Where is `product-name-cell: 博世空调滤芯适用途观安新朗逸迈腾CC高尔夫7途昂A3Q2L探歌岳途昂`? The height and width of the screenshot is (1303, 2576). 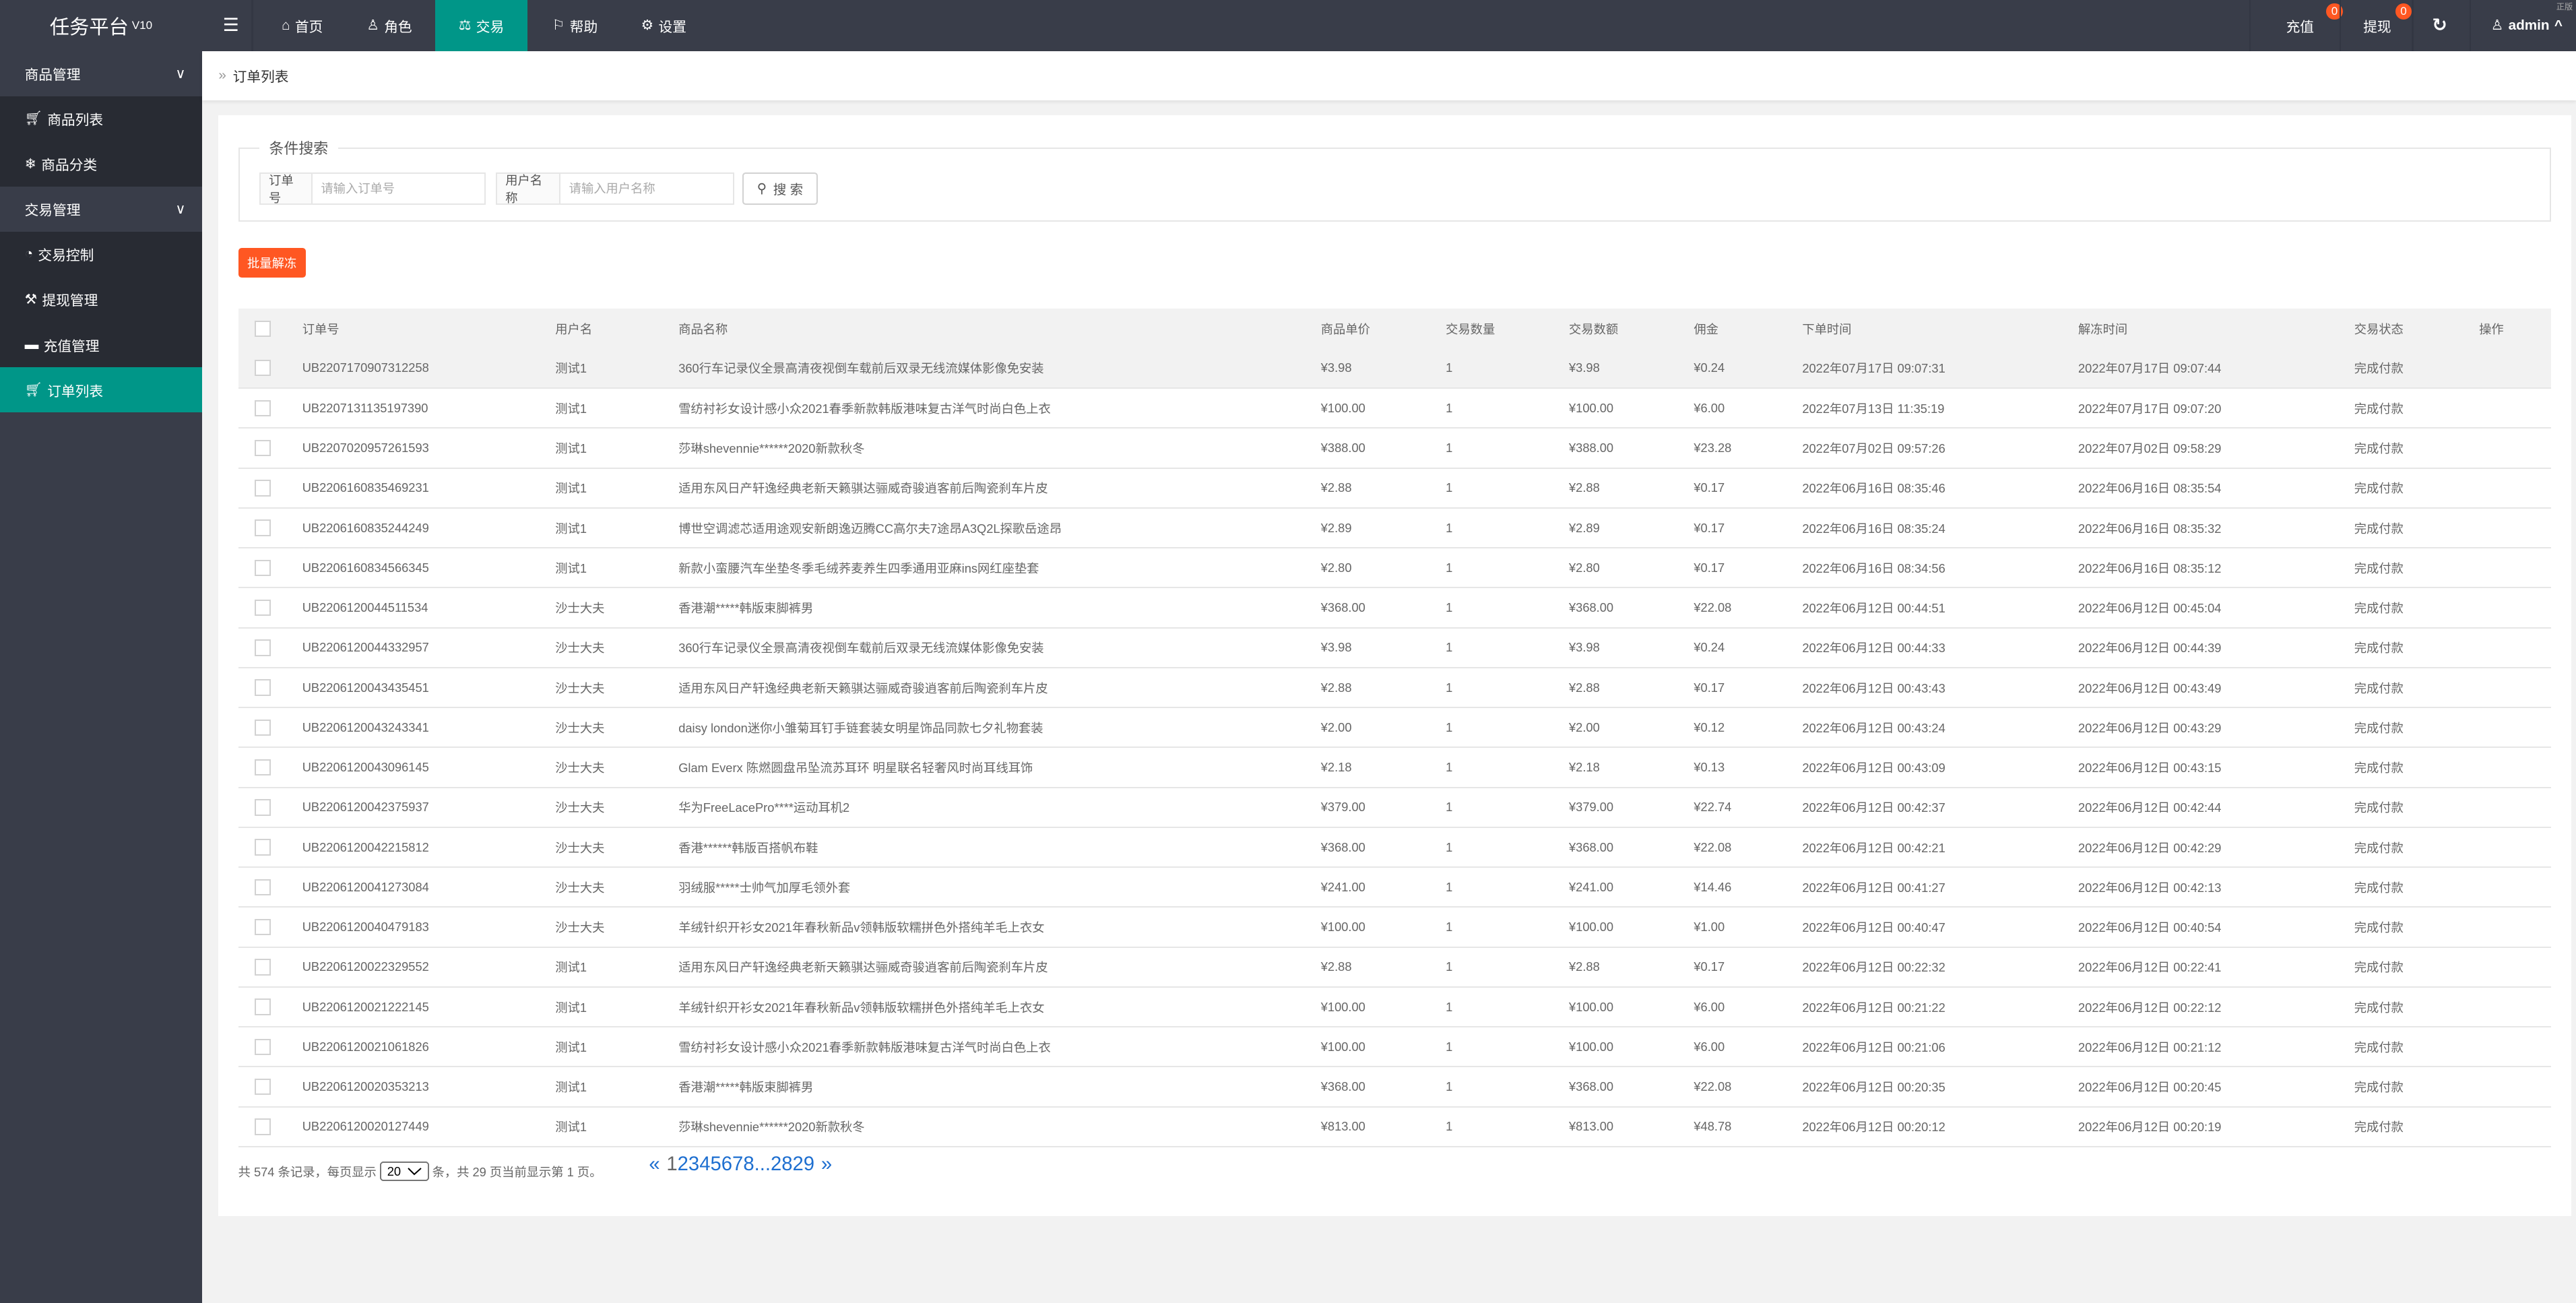 product-name-cell: 博世空调滤芯适用途观安新朗逸迈腾CC高尔夫7途昂A3Q2L探歌岳途昂 is located at coordinates (1000, 528).